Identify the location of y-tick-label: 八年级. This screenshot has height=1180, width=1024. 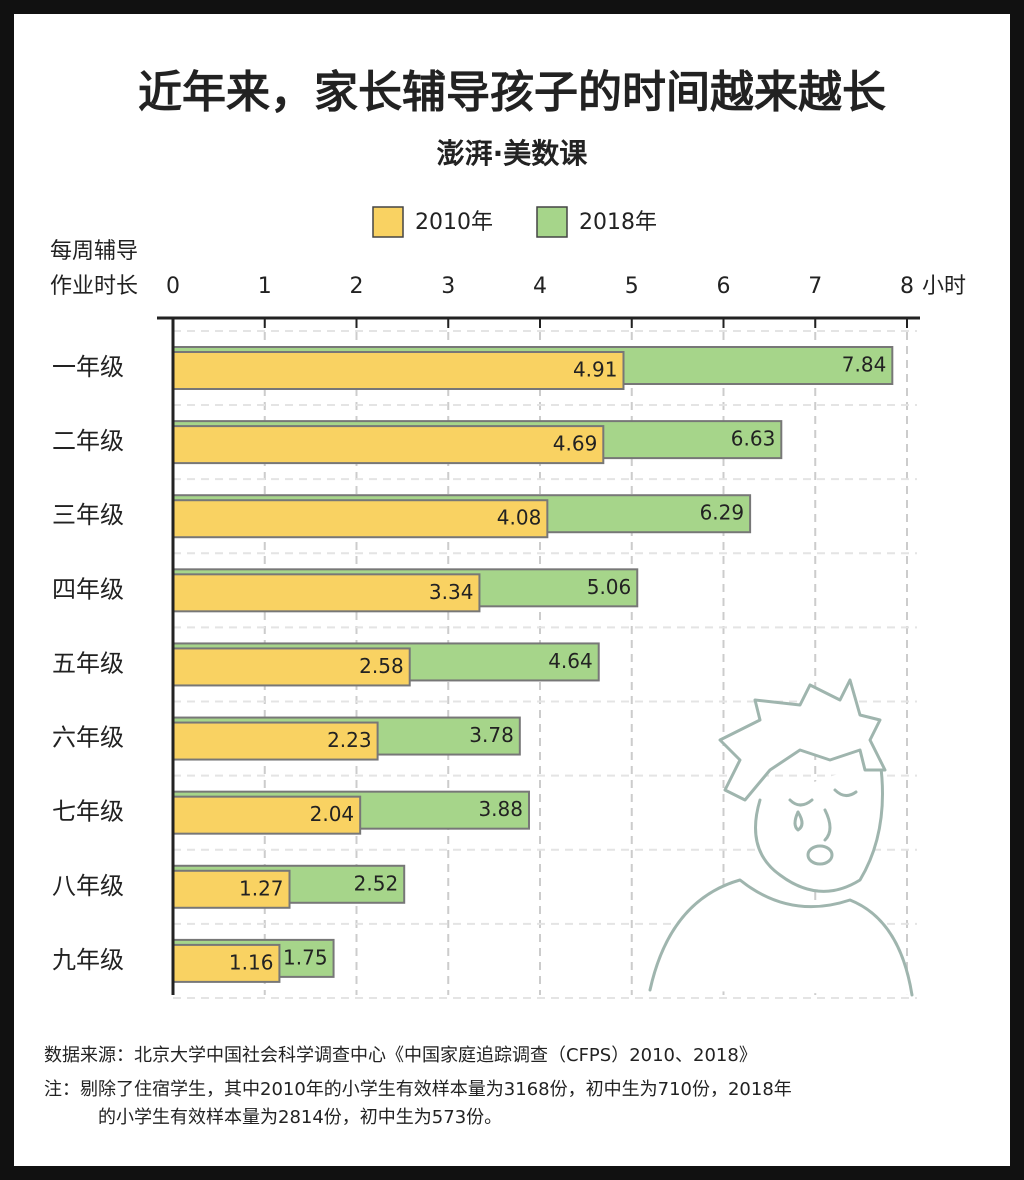
(88, 886).